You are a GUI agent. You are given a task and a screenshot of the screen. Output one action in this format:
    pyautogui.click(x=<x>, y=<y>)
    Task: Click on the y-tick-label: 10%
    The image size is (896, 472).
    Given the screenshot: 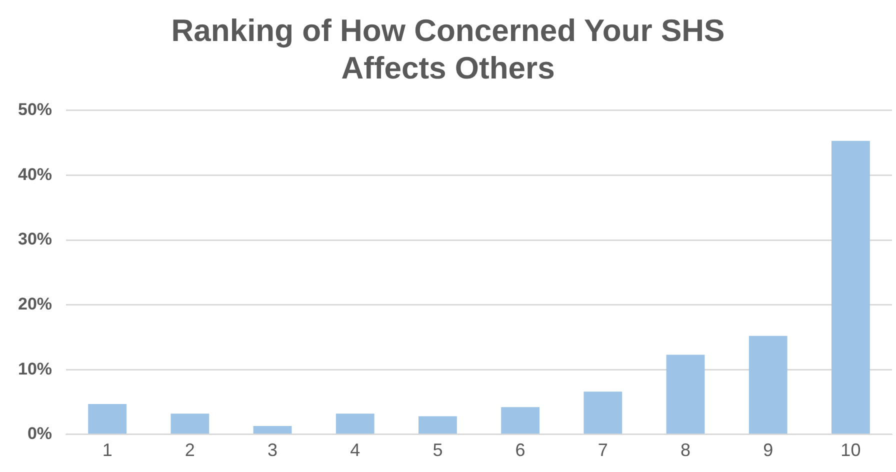 What is the action you would take?
    pyautogui.click(x=35, y=368)
    